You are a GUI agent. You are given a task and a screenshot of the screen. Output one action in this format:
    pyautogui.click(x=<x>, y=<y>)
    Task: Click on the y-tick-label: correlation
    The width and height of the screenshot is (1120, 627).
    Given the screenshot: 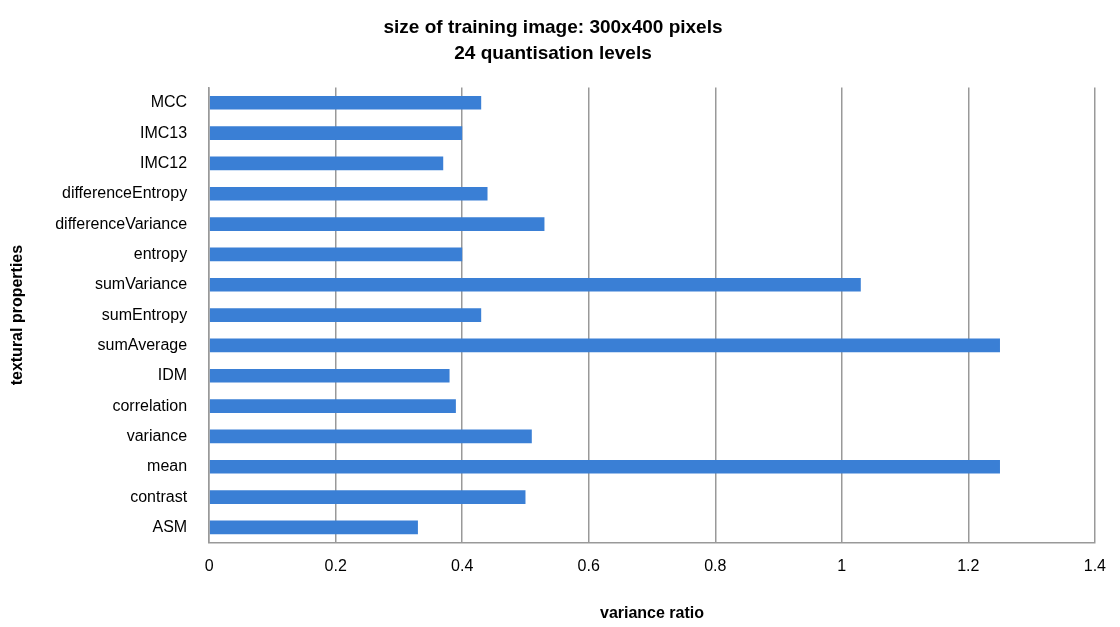 What is the action you would take?
    pyautogui.click(x=150, y=405)
    